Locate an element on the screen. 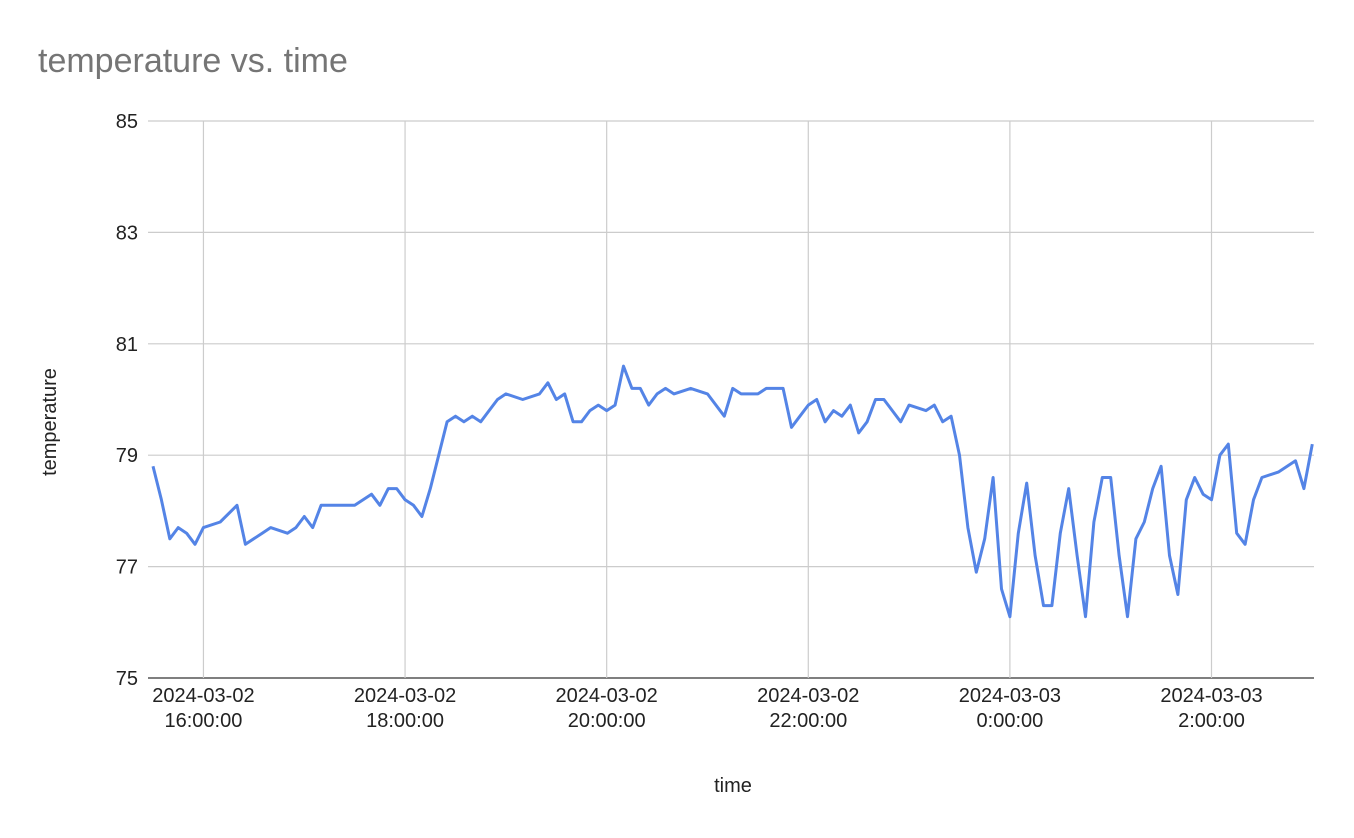 This screenshot has height=838, width=1354. x-tick-label: 2024-03-03 0:00:00 is located at coordinates (1010, 708).